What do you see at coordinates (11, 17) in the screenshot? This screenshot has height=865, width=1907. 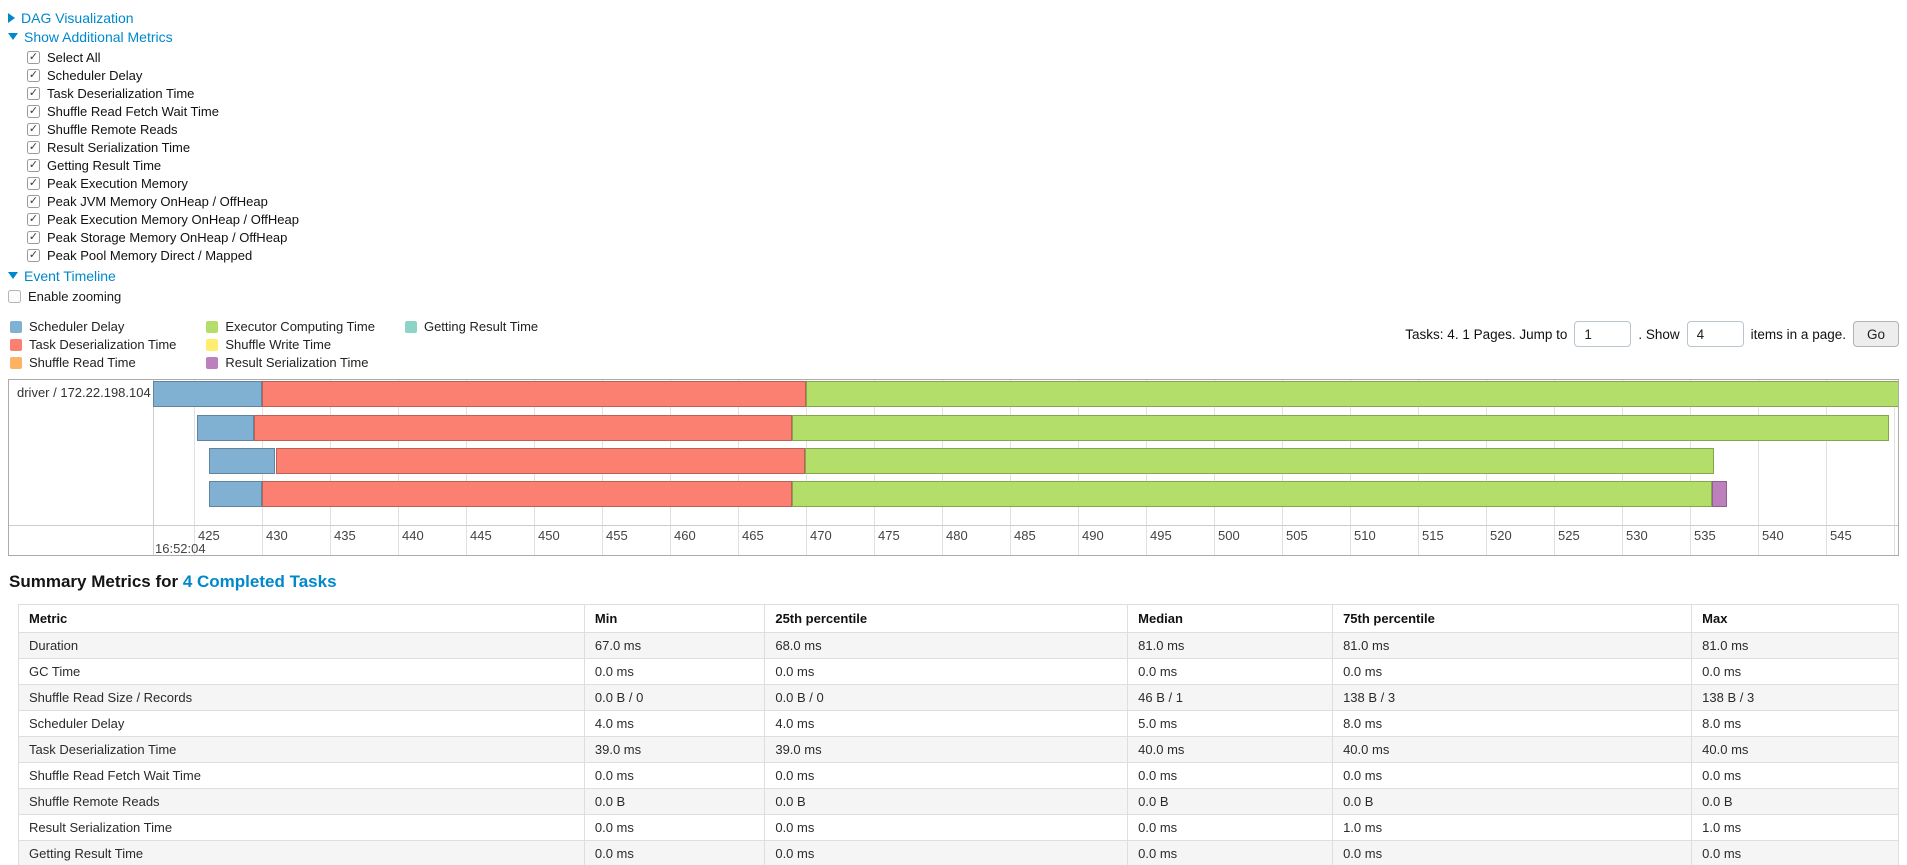 I see `collapsed-arrow-icon` at bounding box center [11, 17].